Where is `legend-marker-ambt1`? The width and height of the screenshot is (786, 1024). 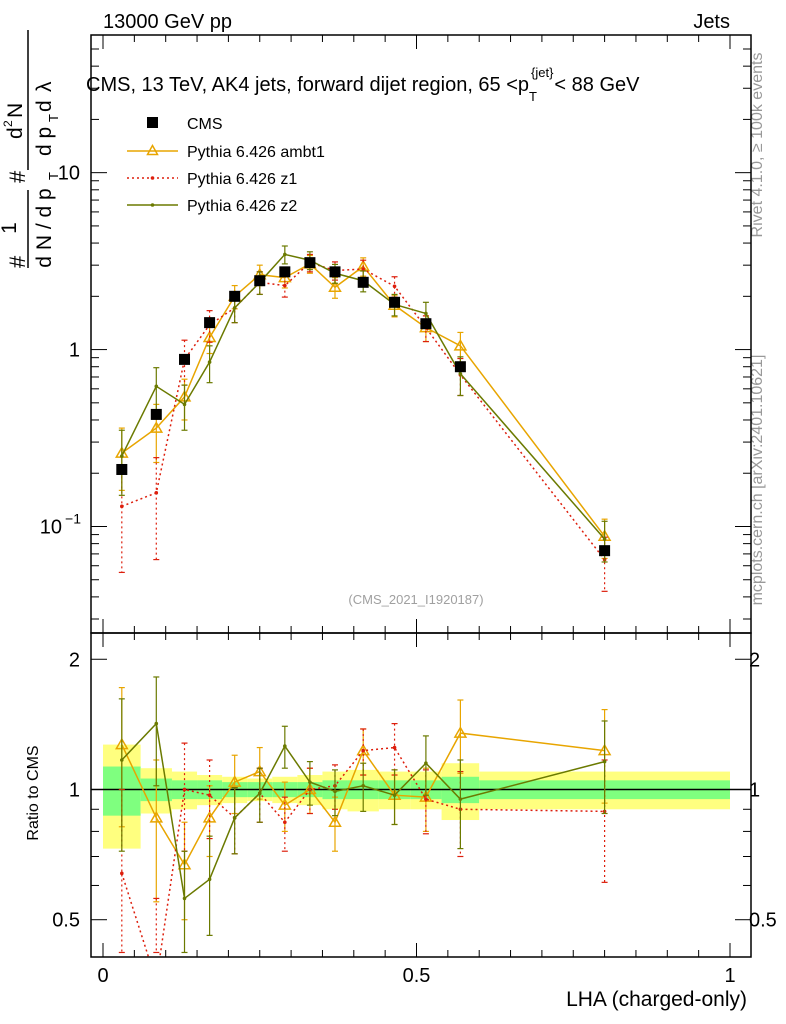
legend-marker-ambt1 is located at coordinates (152, 149).